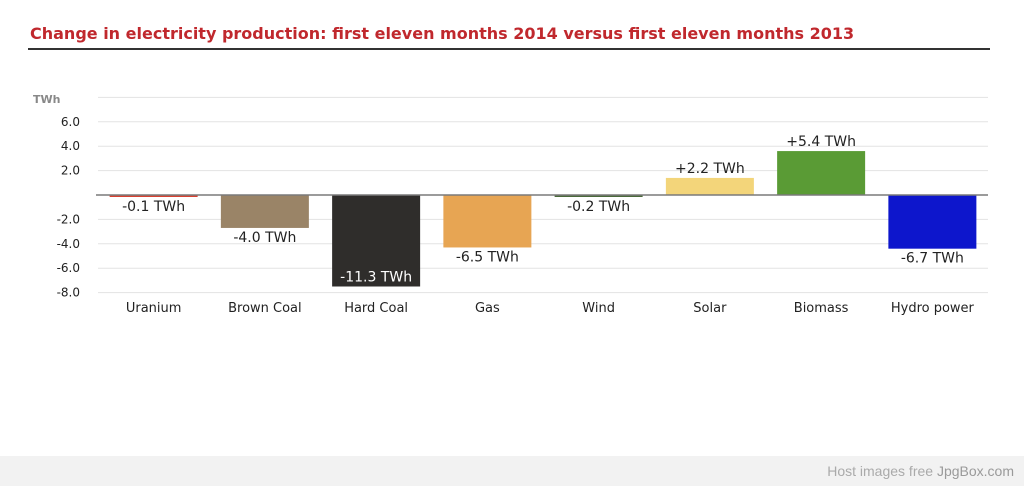 This screenshot has height=486, width=1024. Describe the element at coordinates (68, 268) in the screenshot. I see `y-tick-label: -6.0` at that location.